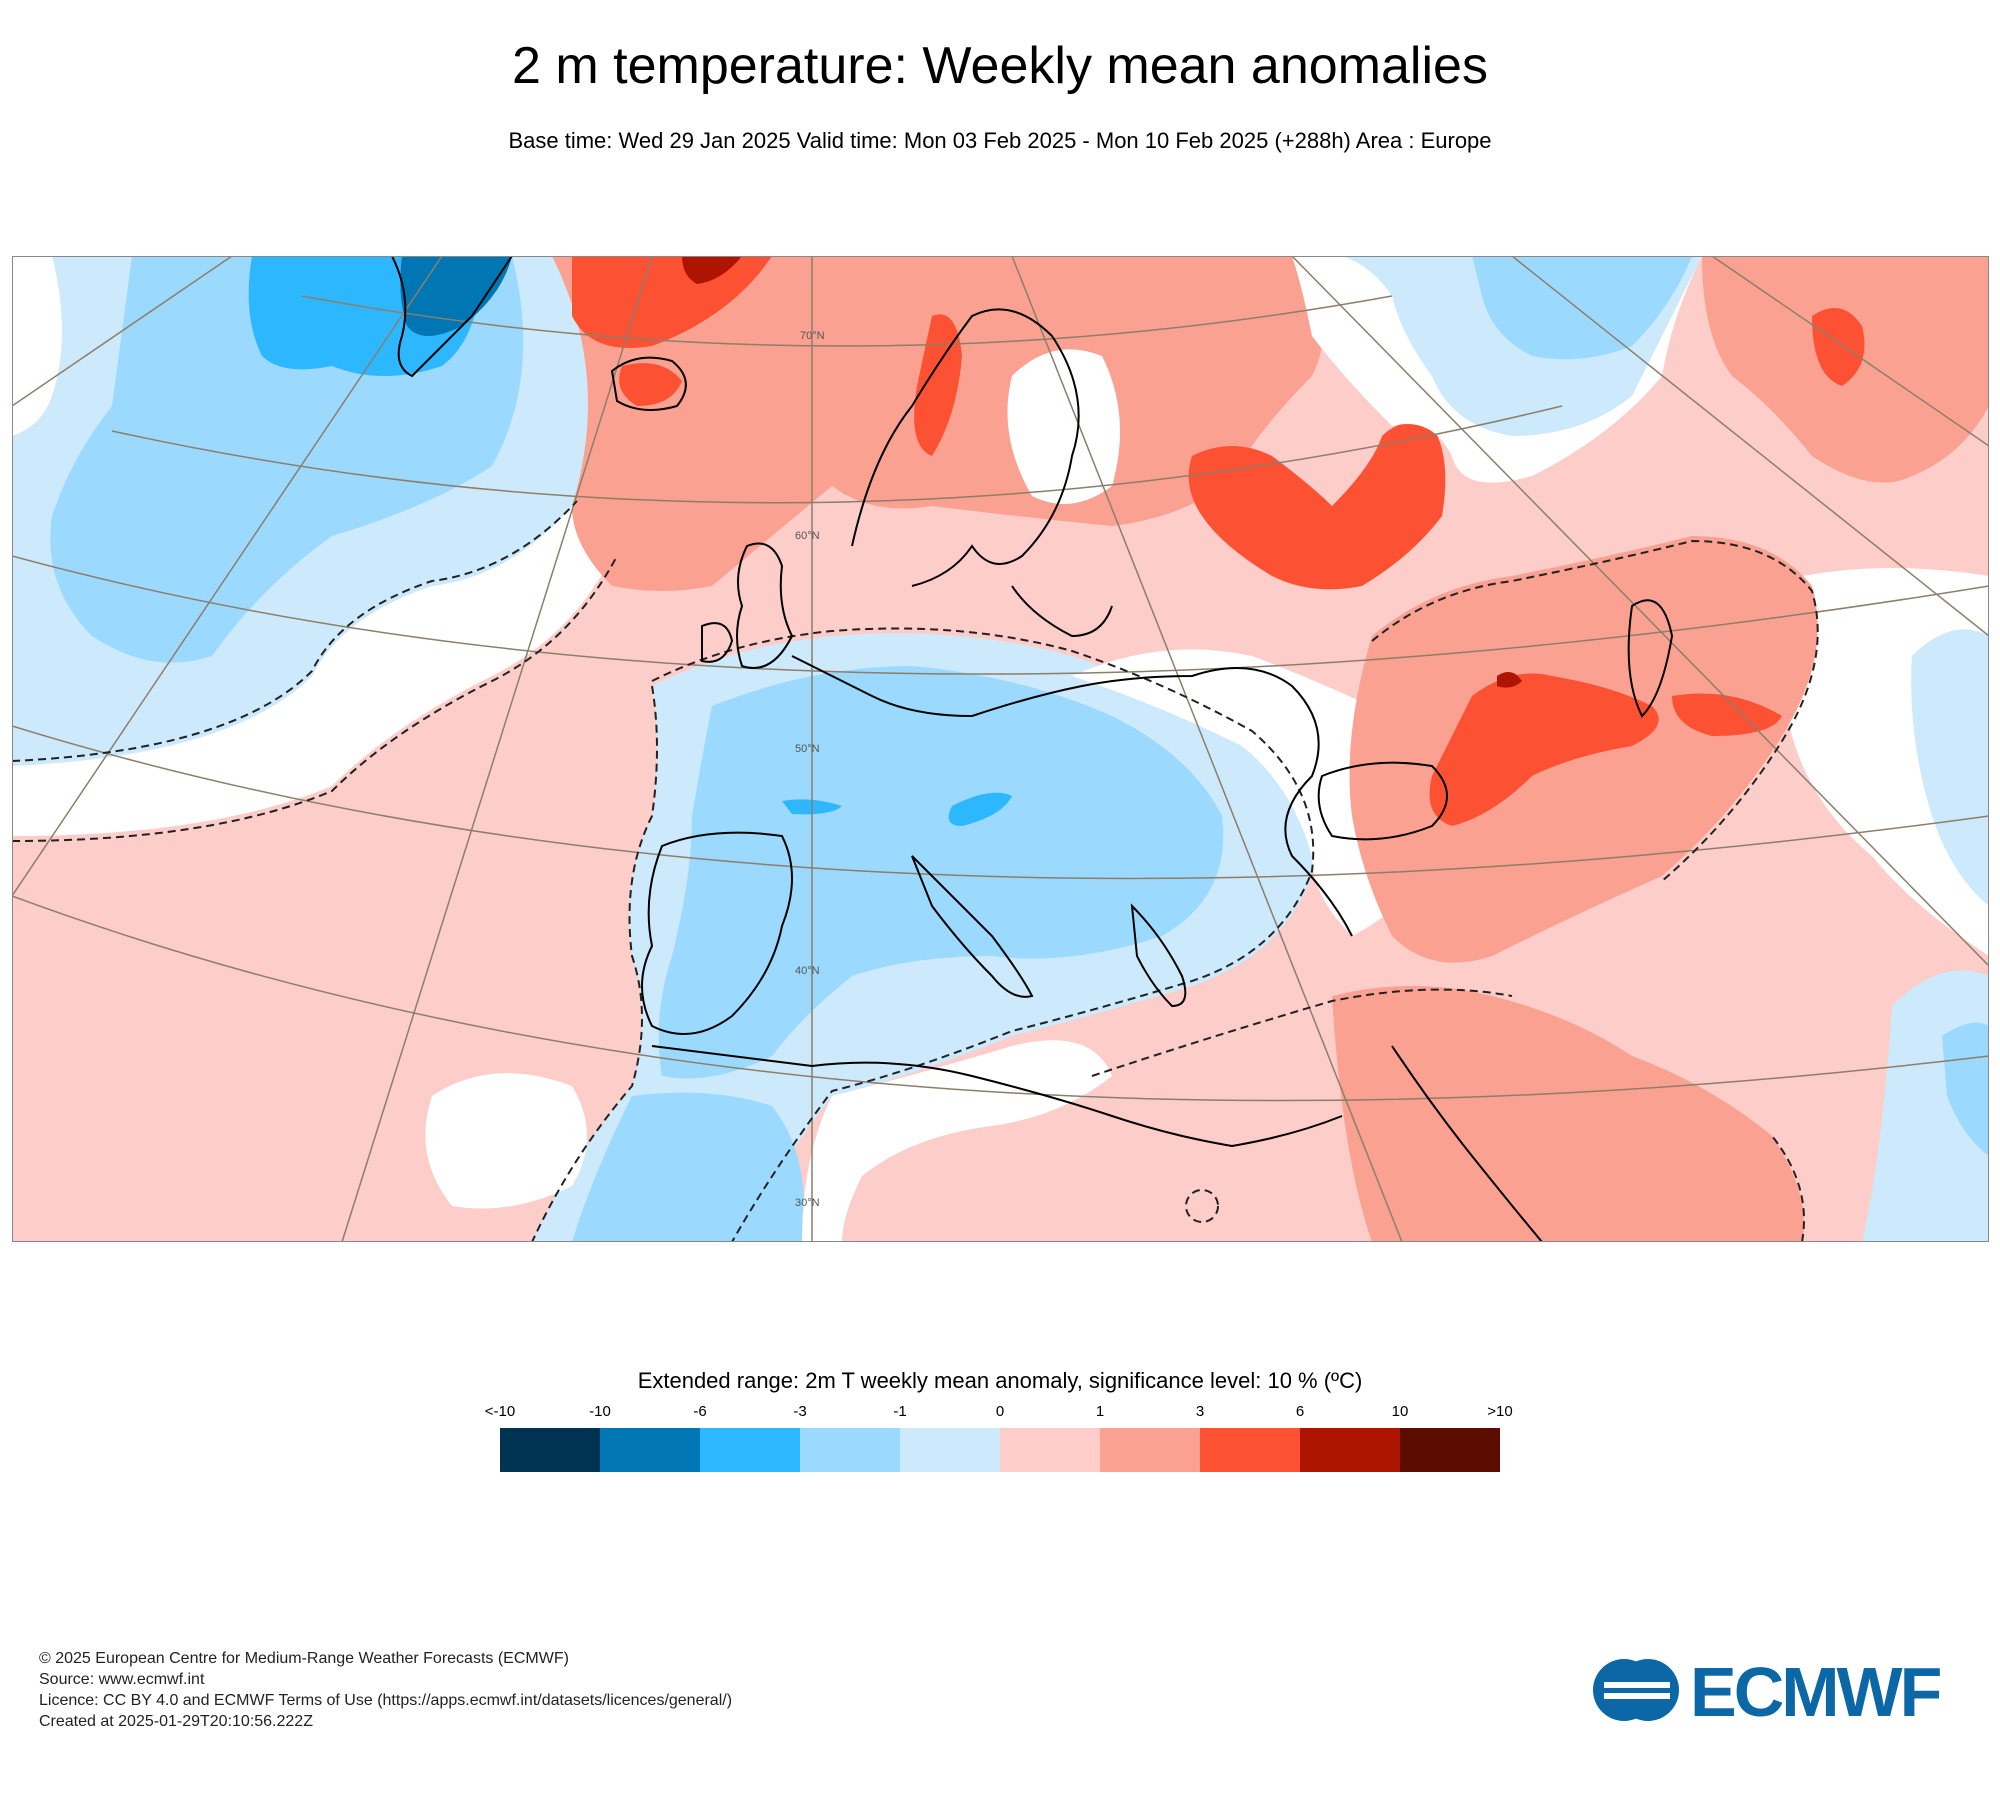 The image size is (2000, 1800). What do you see at coordinates (1650, 658) in the screenshot?
I see `coastline-caspian` at bounding box center [1650, 658].